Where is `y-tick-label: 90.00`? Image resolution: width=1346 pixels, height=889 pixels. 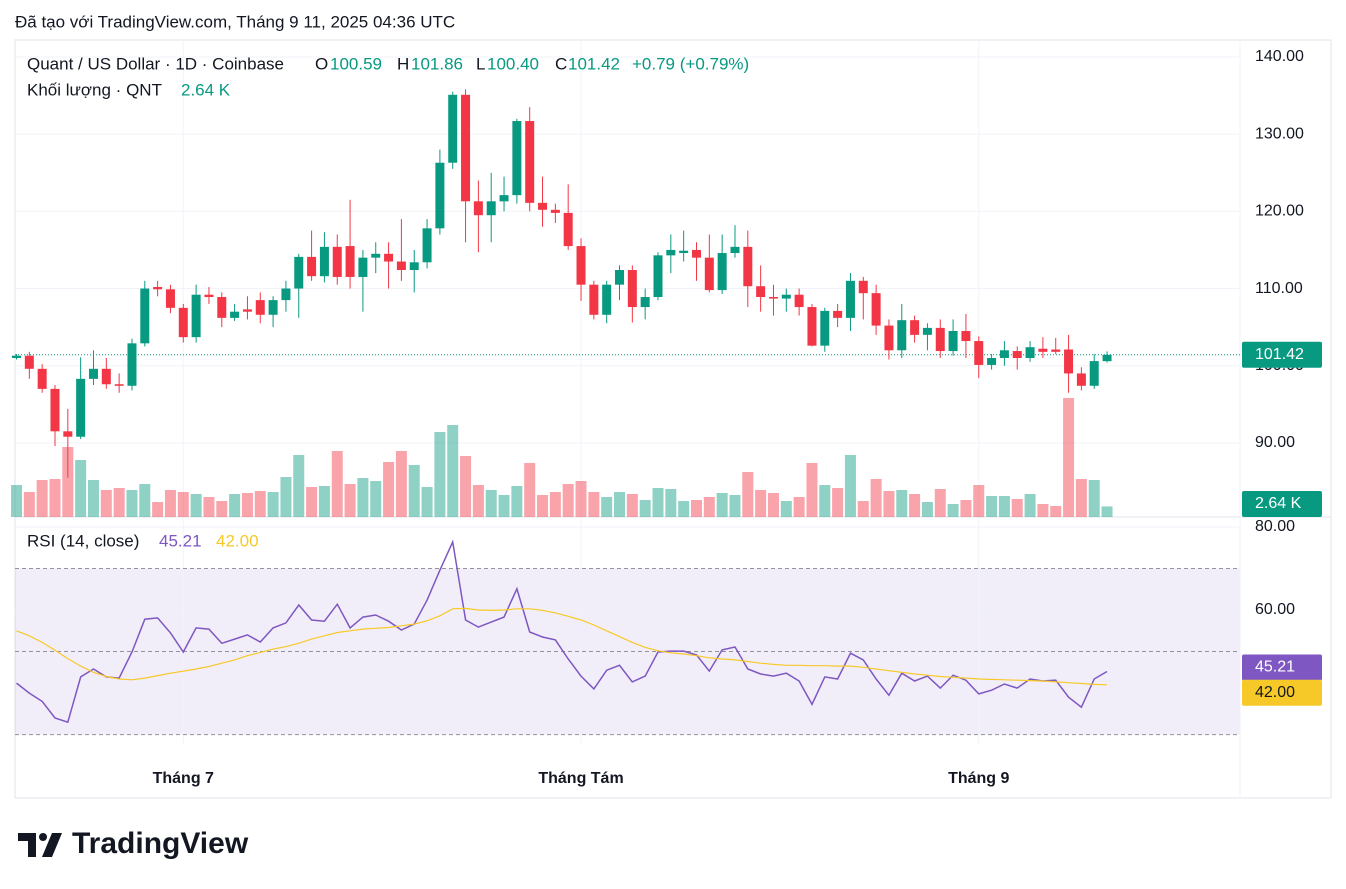
y-tick-label: 90.00 is located at coordinates (1275, 442).